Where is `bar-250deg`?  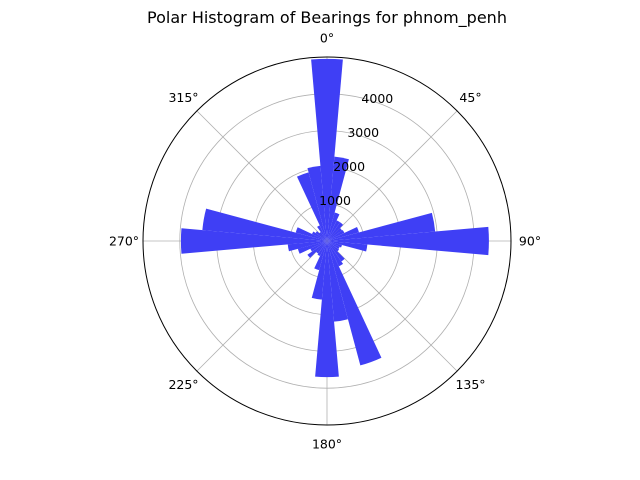
bar-250deg is located at coordinates (312, 247).